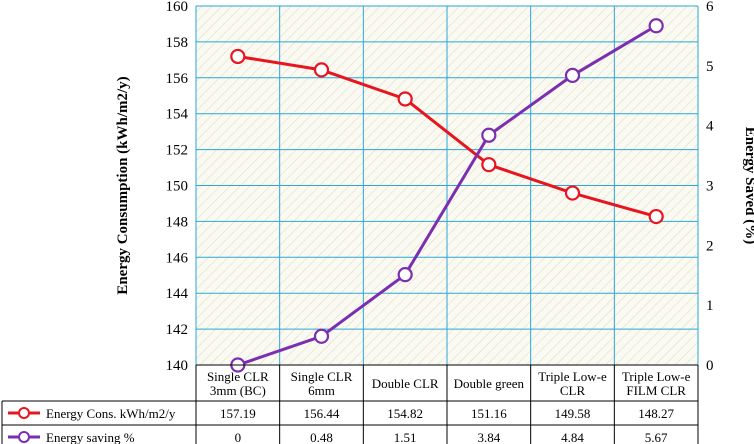 The image size is (754, 444). I want to click on left-tick-label: 152, so click(177, 151).